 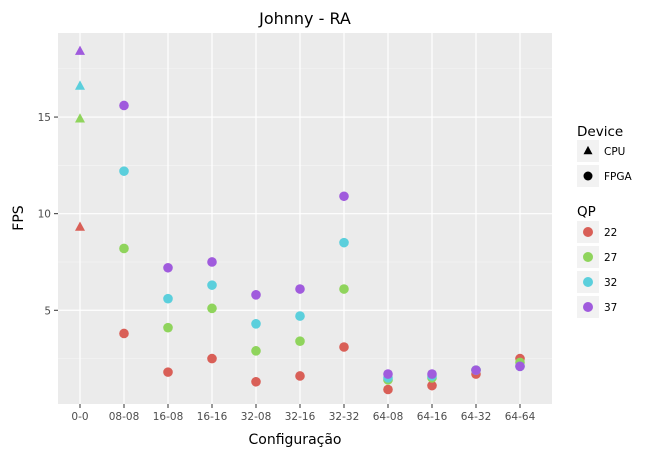 What do you see at coordinates (19, 217) in the screenshot?
I see `y-axis-title: FPS` at bounding box center [19, 217].